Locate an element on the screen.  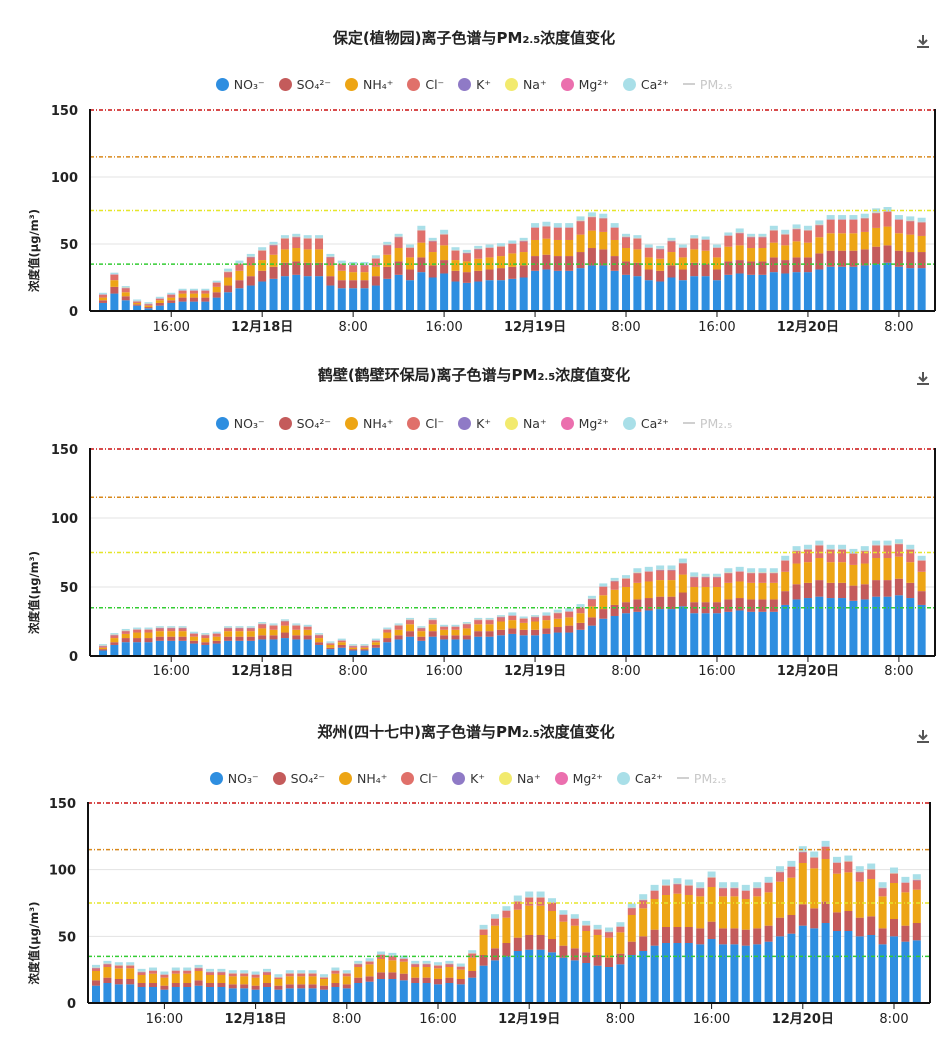
legend-line-icon is located at coordinates (688, 84).